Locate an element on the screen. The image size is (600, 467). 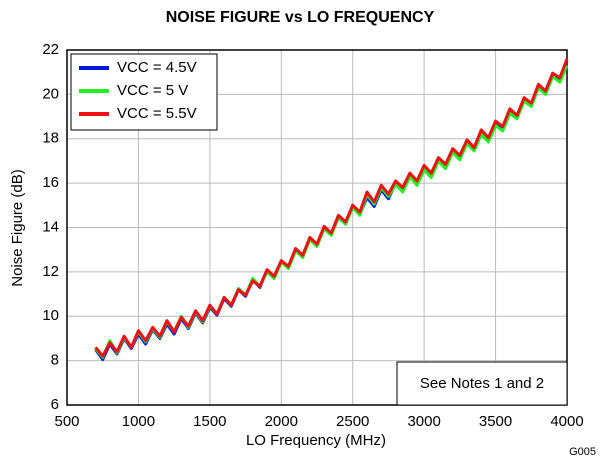
x-tick-label: 3500 is located at coordinates (495, 421).